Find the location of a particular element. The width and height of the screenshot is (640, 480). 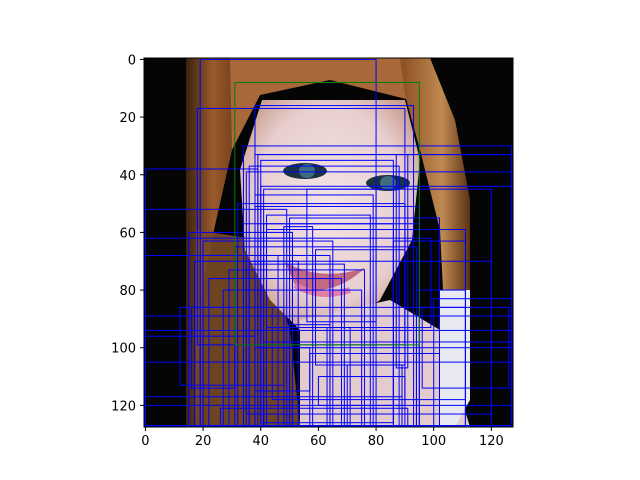

y-tick-label: 80 is located at coordinates (127, 291).